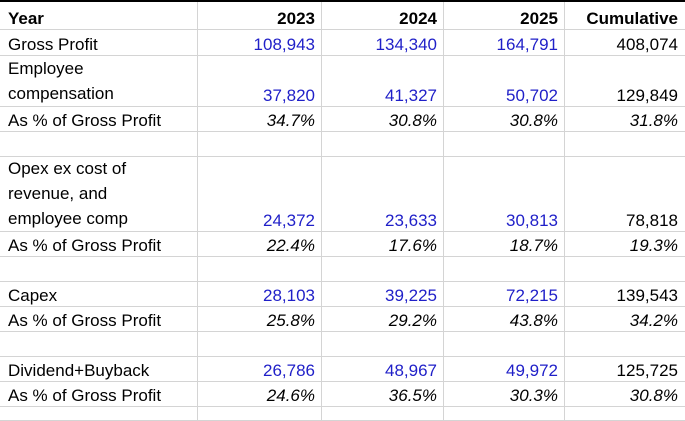 The image size is (685, 421). What do you see at coordinates (260, 294) in the screenshot?
I see `capex-2023-cell: 28,103` at bounding box center [260, 294].